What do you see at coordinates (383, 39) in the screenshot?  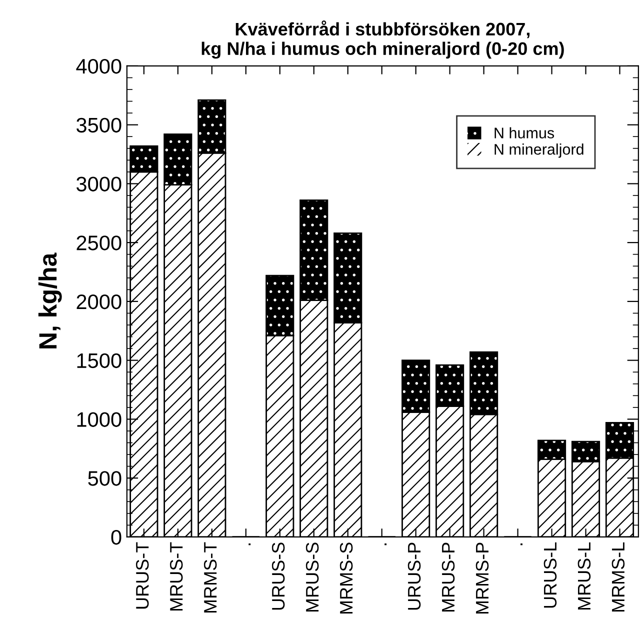 I see `chart-title: Kväveförråd i stubbförsöken 2007, kg N/ha i humus och mineraljord (0-20 cm)` at bounding box center [383, 39].